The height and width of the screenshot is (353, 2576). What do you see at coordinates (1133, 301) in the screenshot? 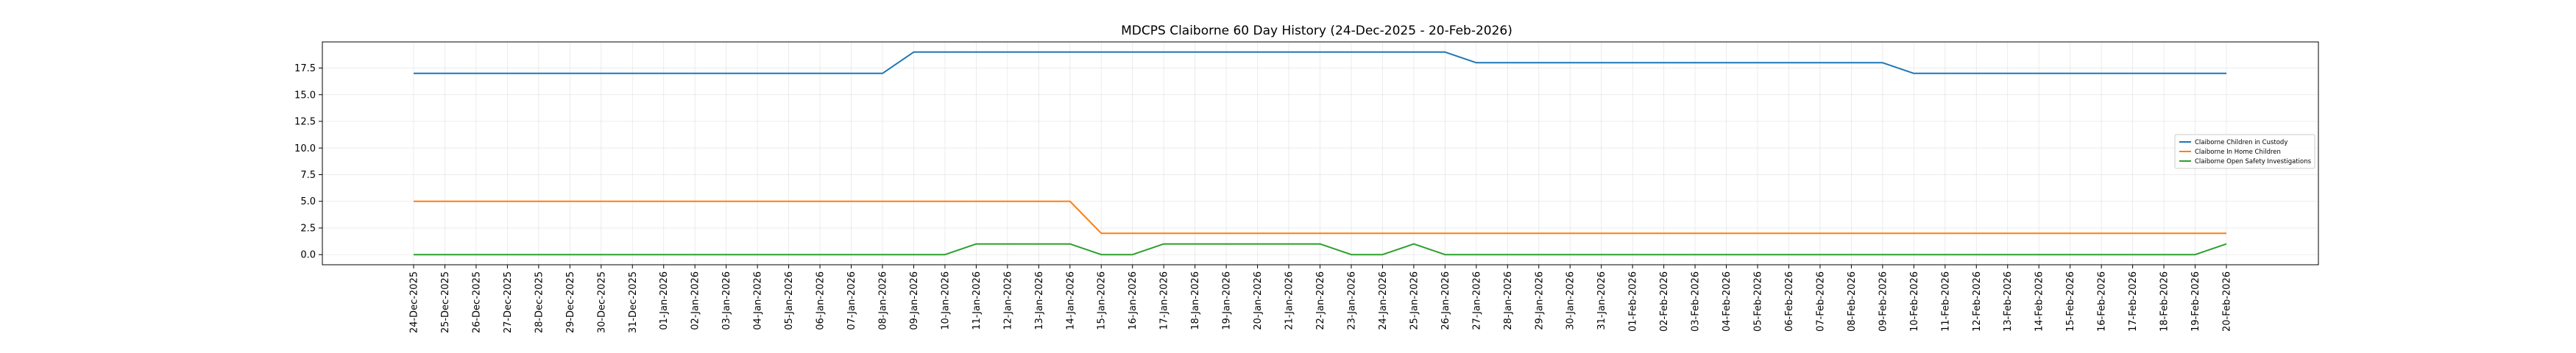
I see `x-tick-label: 16-Jan-2026` at bounding box center [1133, 301].